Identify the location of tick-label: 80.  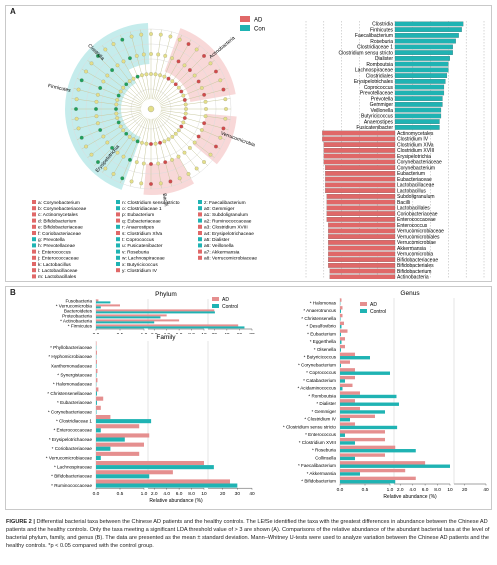
(252, 333).